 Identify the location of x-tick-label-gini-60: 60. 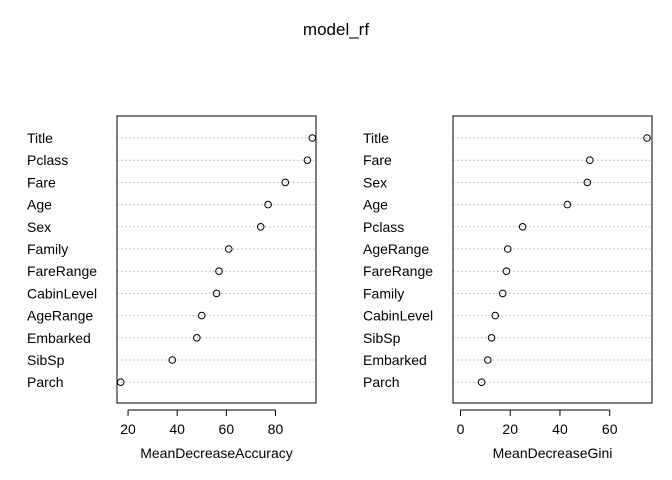
(610, 429).